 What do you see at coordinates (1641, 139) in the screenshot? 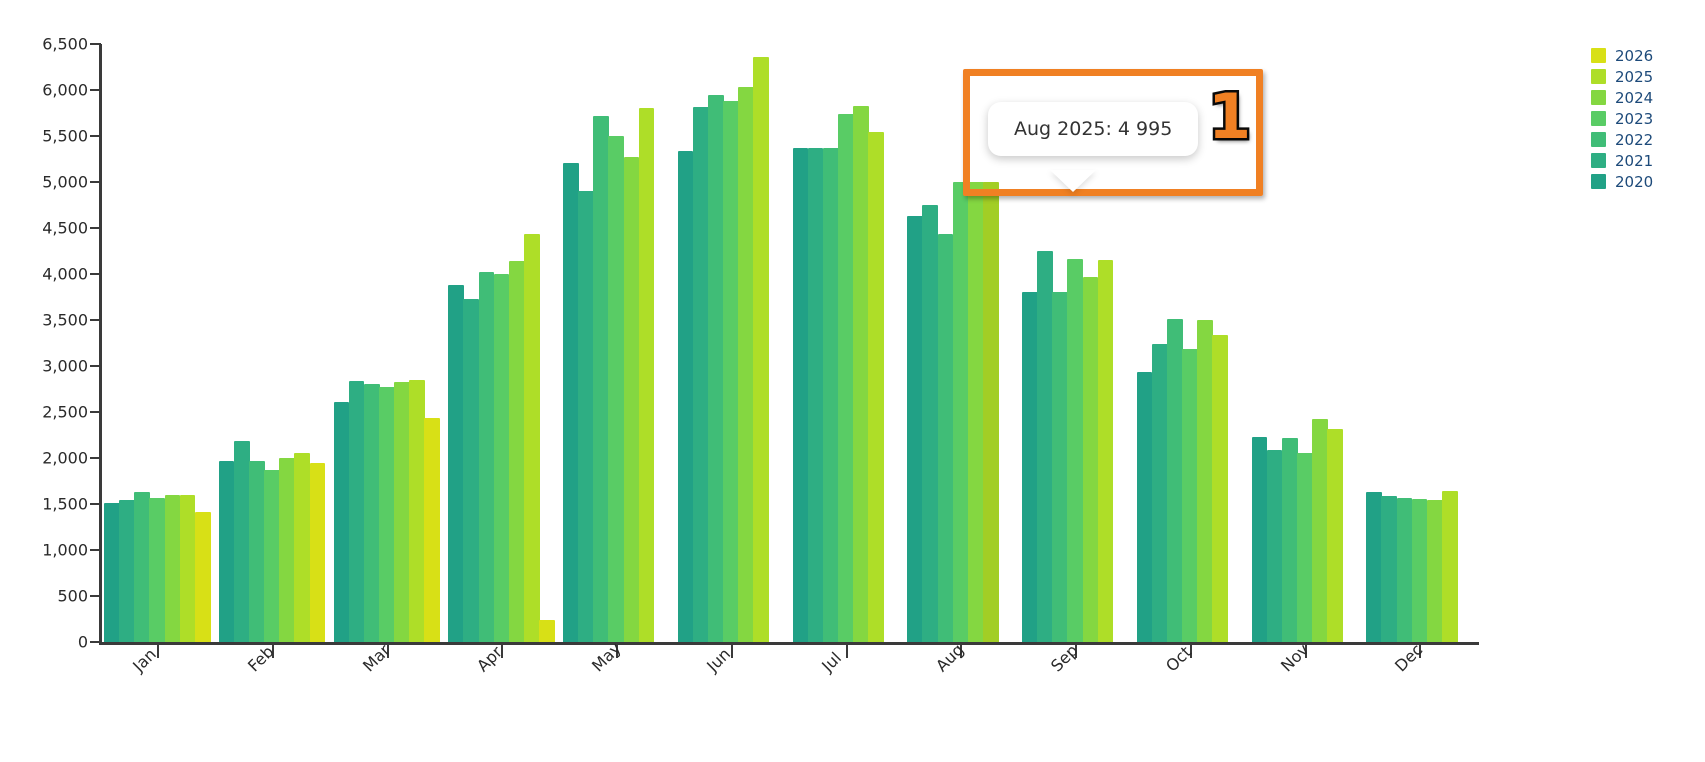
I see `legend-item-2022: 2022` at bounding box center [1641, 139].